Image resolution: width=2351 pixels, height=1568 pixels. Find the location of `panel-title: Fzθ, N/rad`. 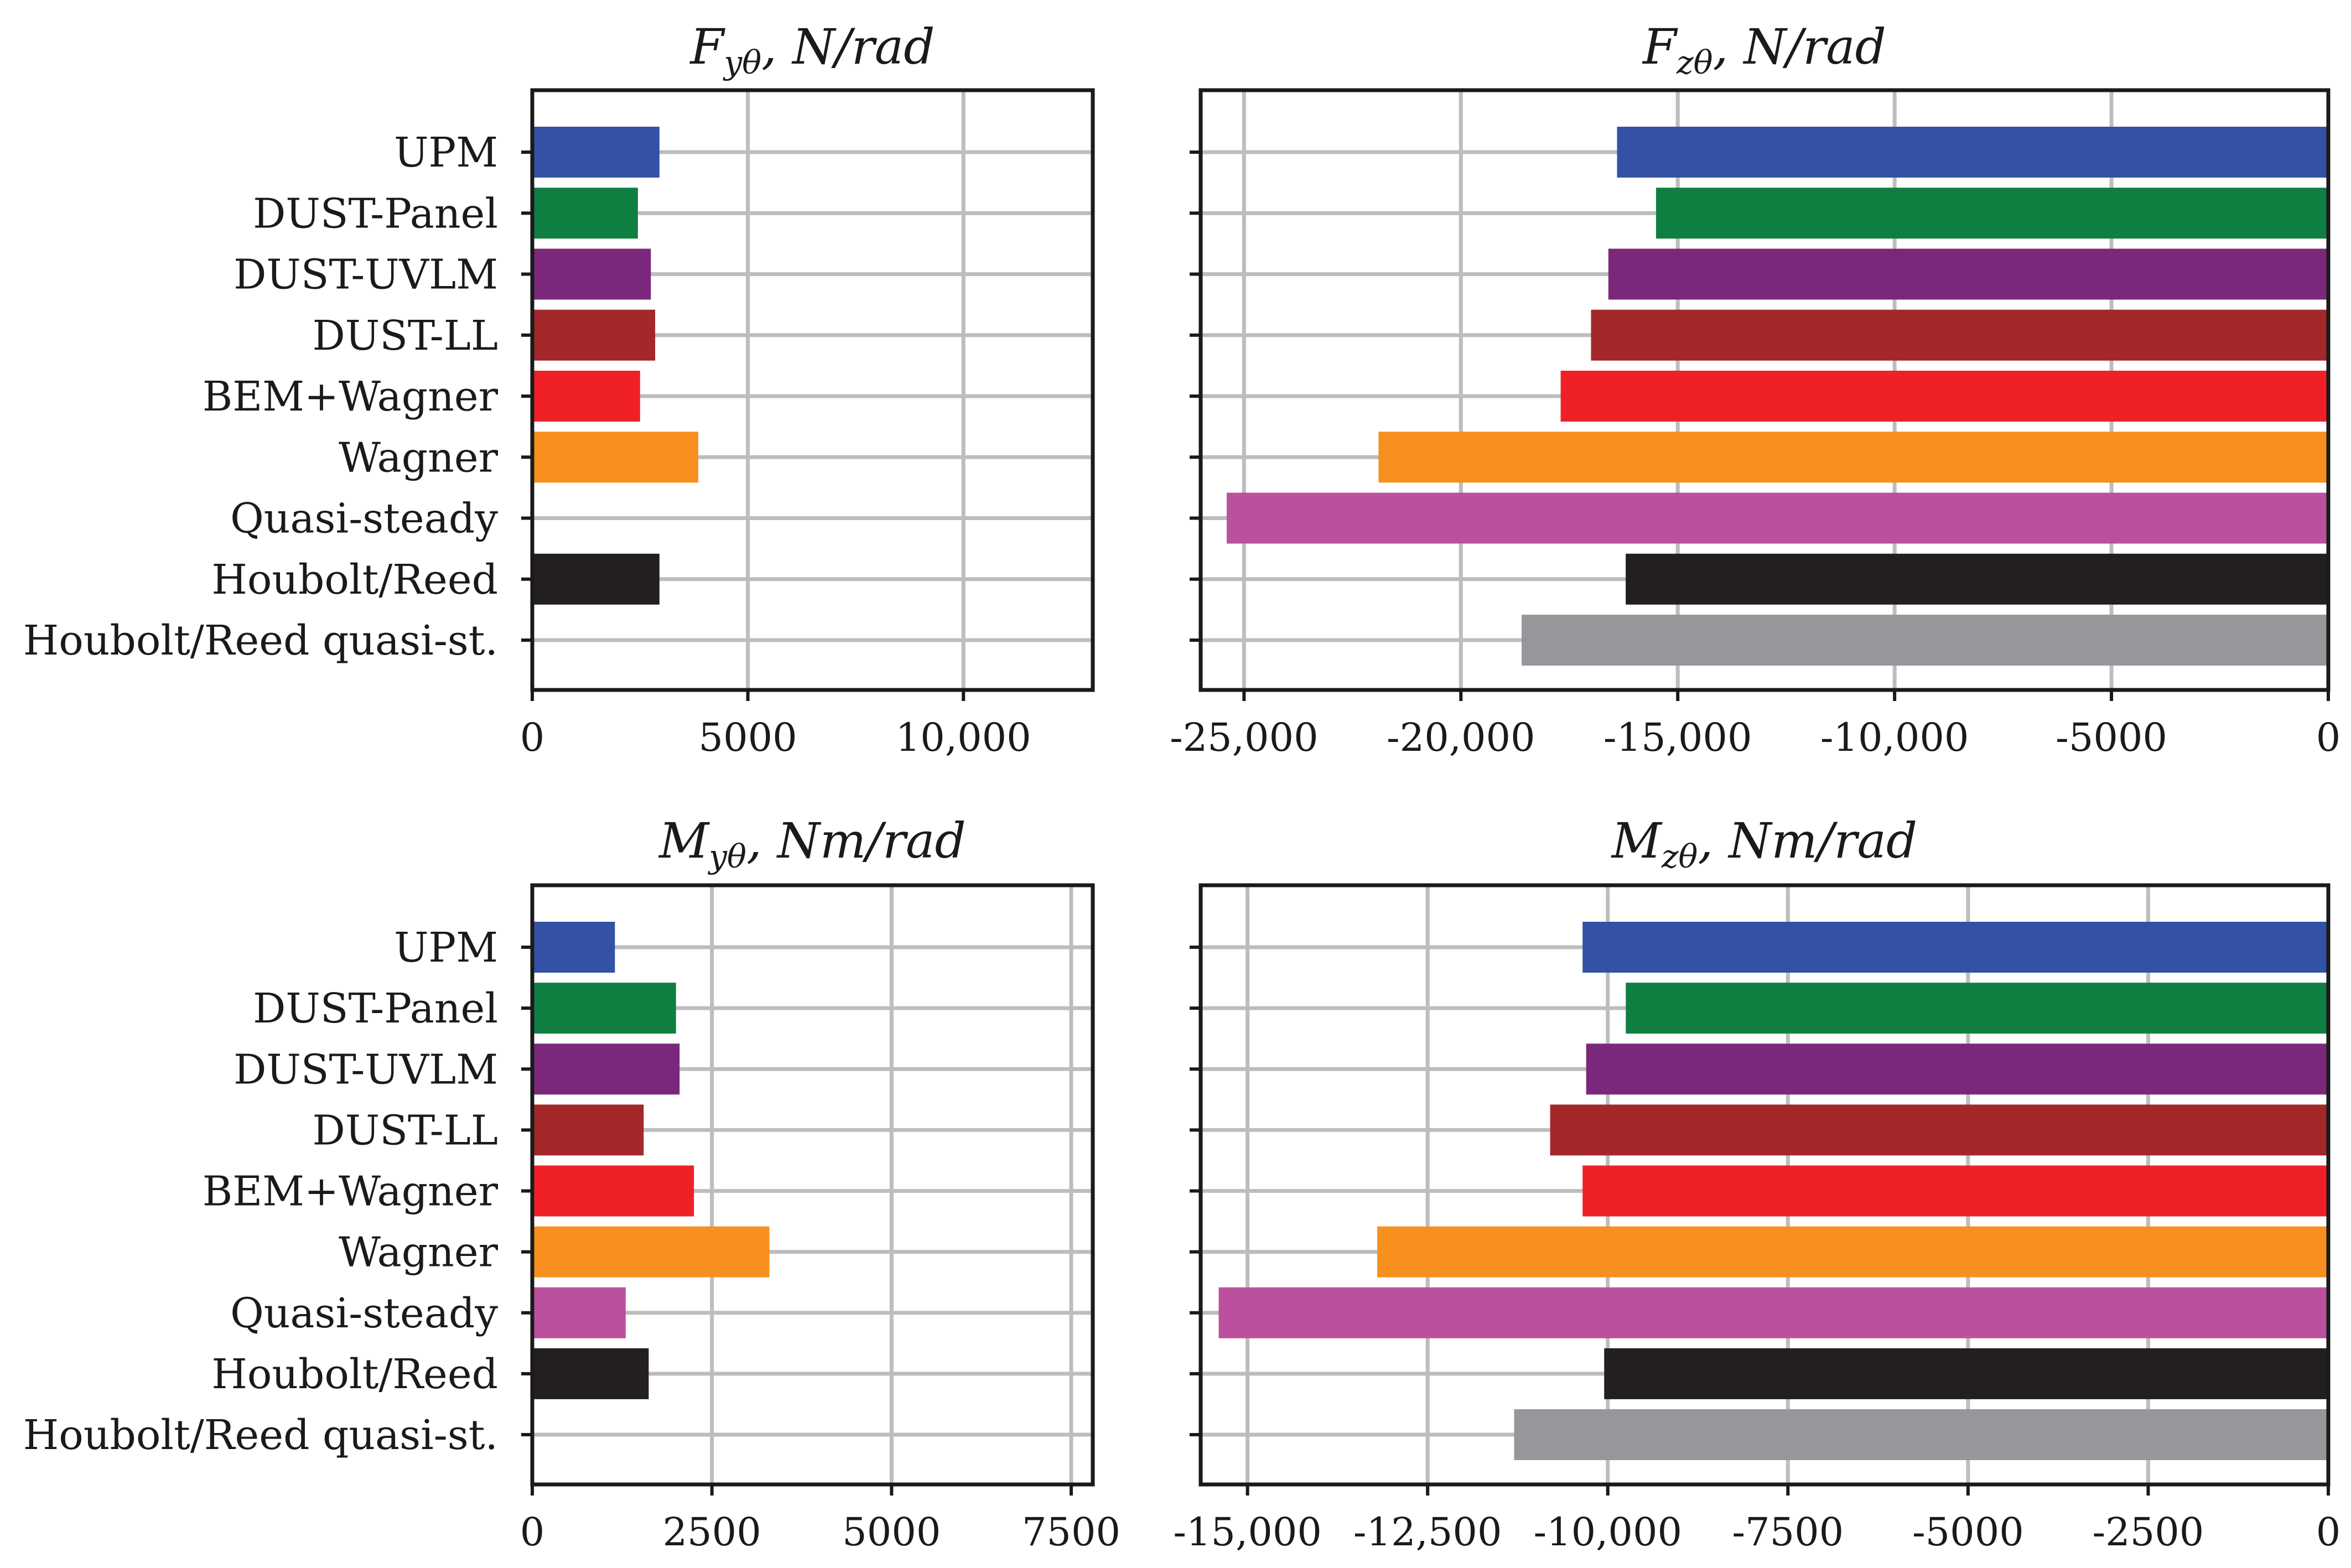

panel-title: Fzθ, N/rad is located at coordinates (1764, 49).